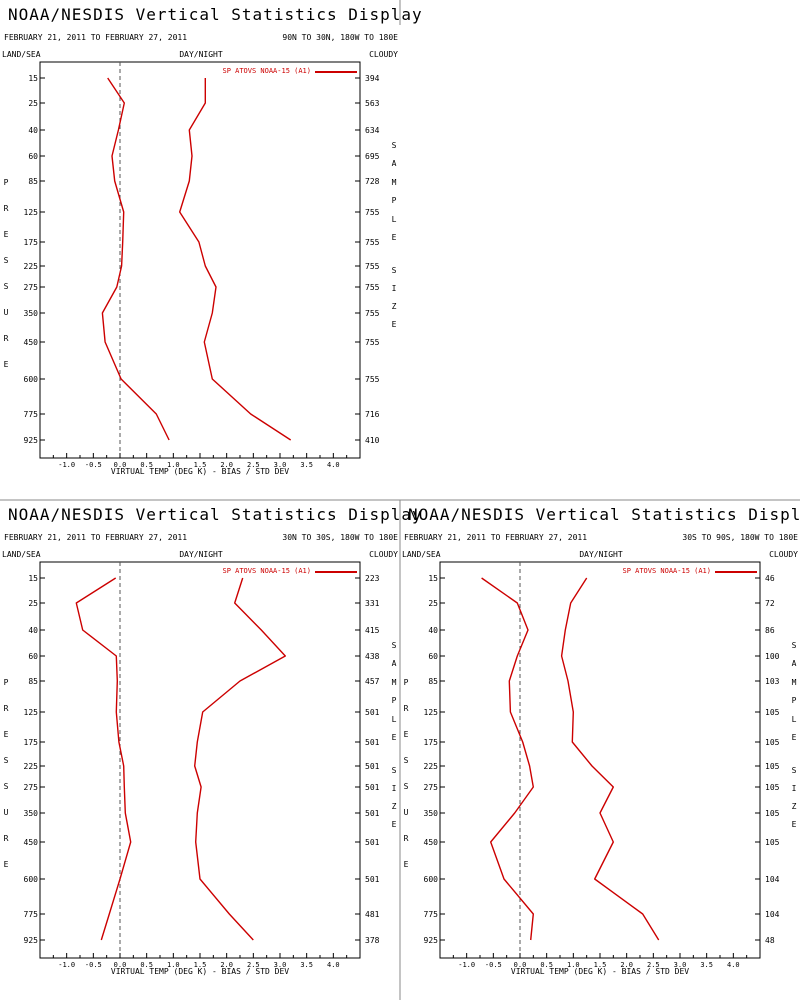 The height and width of the screenshot is (1000, 800). What do you see at coordinates (31, 212) in the screenshot?
I see `pressure-level-label: 125` at bounding box center [31, 212].